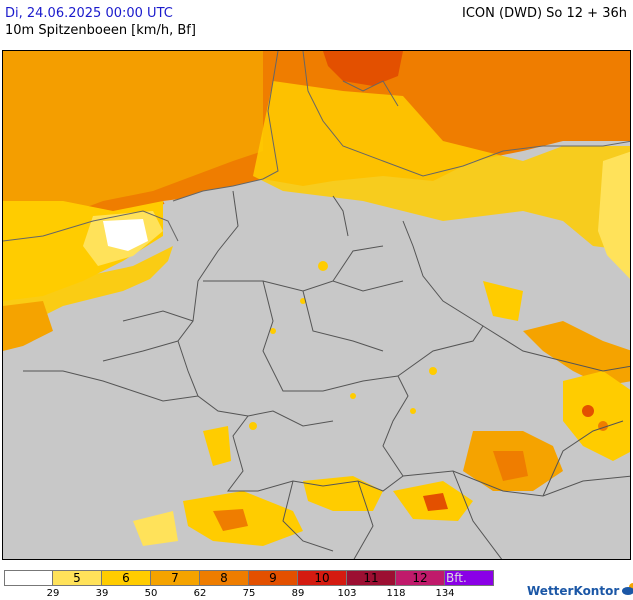 This screenshot has height=600, width=633. Describe the element at coordinates (77, 578) in the screenshot. I see `legend-class-1: 5` at that location.